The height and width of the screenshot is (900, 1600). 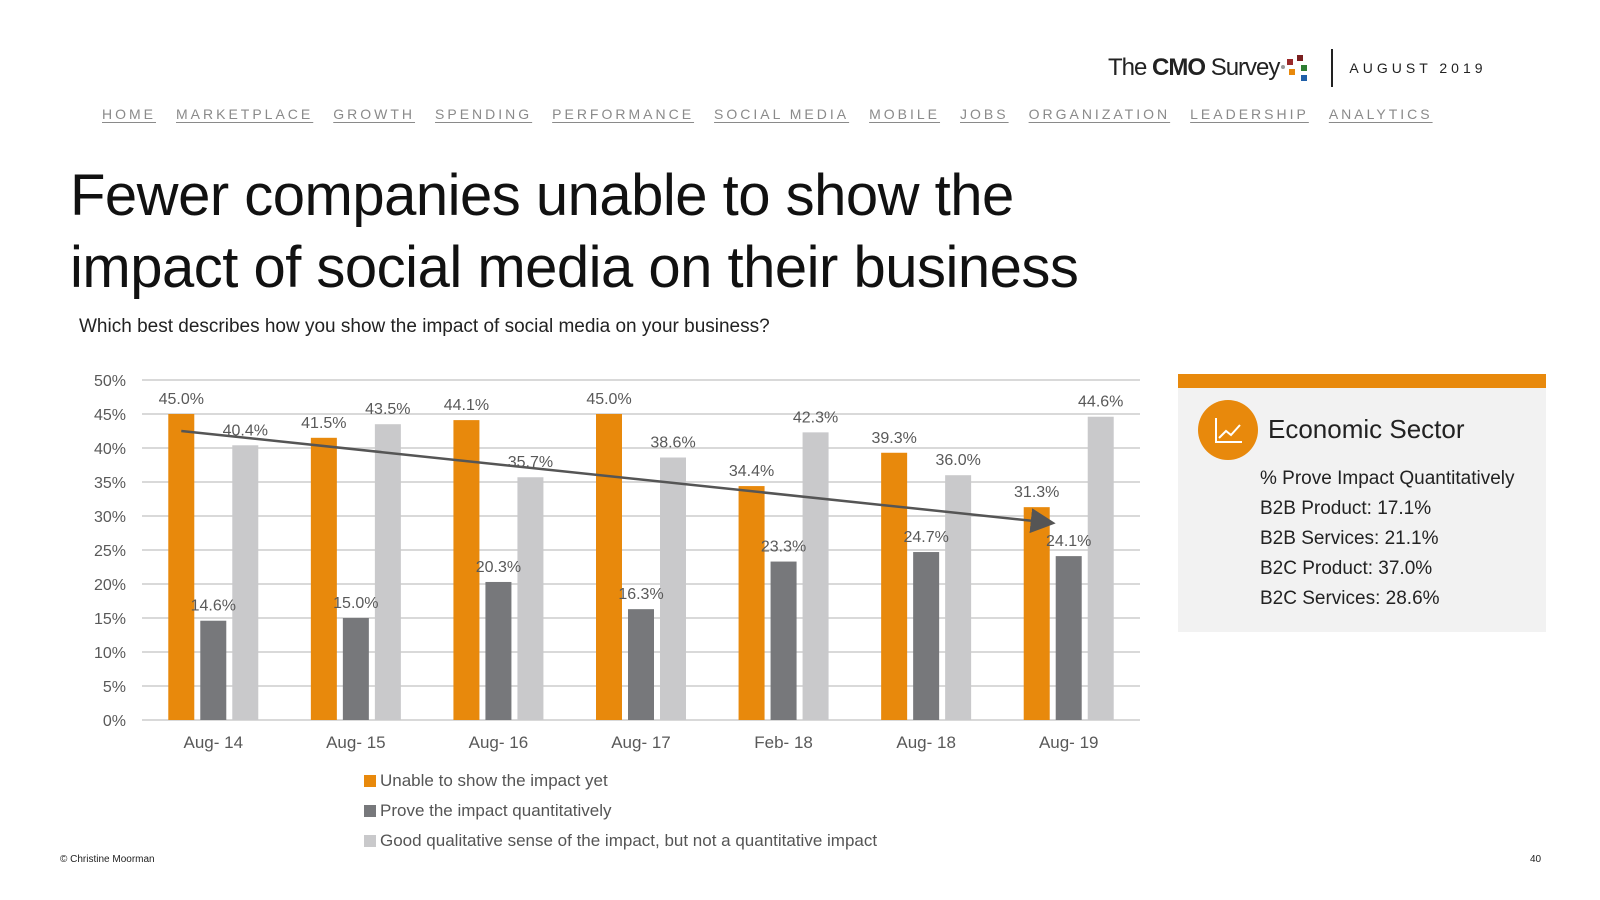 I want to click on nav-organization: ORGANIZATION, so click(x=1099, y=114).